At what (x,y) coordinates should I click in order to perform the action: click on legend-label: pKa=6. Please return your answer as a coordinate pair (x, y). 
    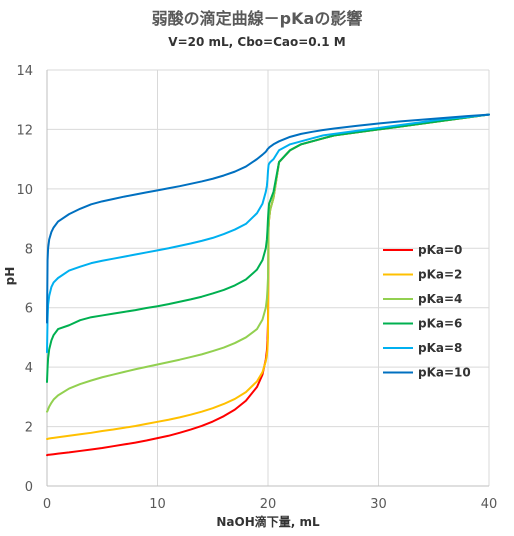
    Looking at the image, I should click on (440, 324).